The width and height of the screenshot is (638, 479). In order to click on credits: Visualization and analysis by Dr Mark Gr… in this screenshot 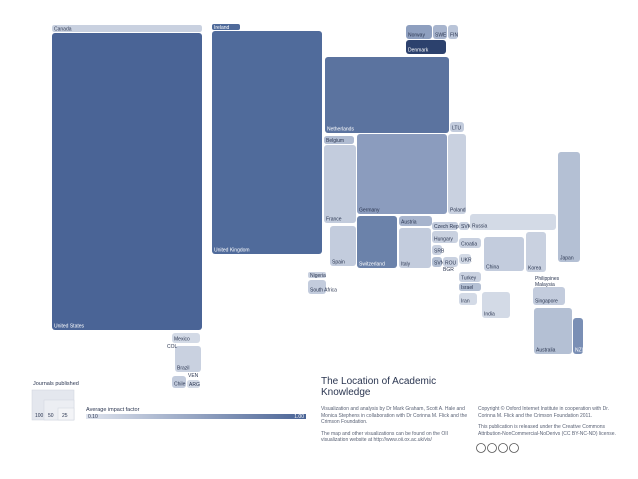, I will do `click(396, 427)`.